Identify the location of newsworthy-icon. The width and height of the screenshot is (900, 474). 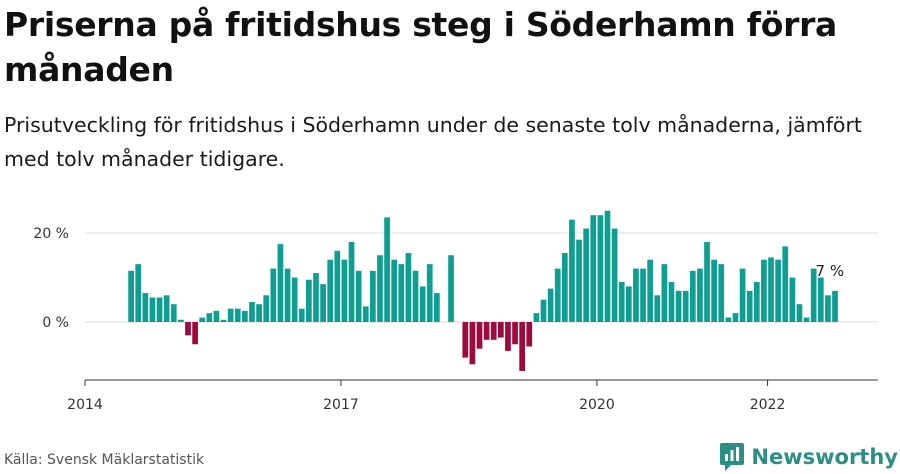
(732, 457).